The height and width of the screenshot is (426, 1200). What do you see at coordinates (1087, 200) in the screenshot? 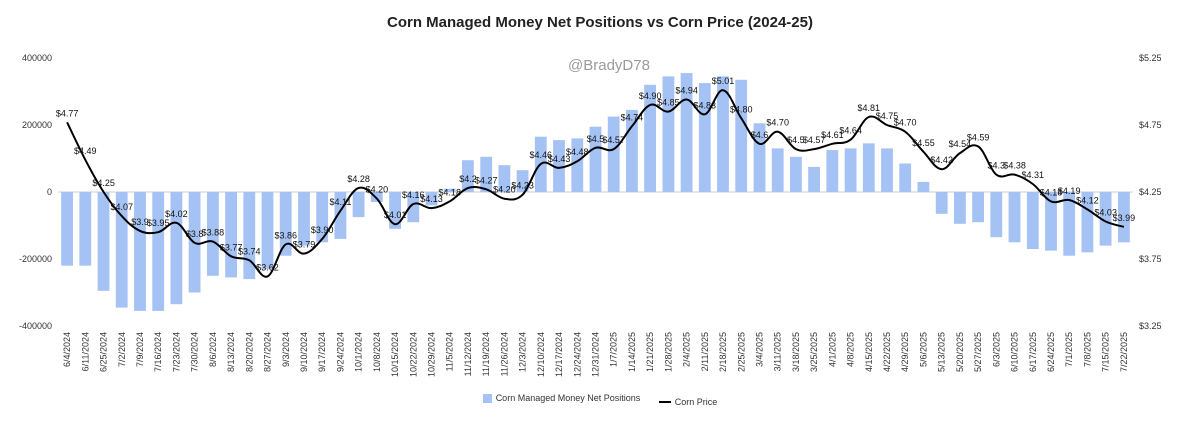
I see `price-data-label: $4.12` at bounding box center [1087, 200].